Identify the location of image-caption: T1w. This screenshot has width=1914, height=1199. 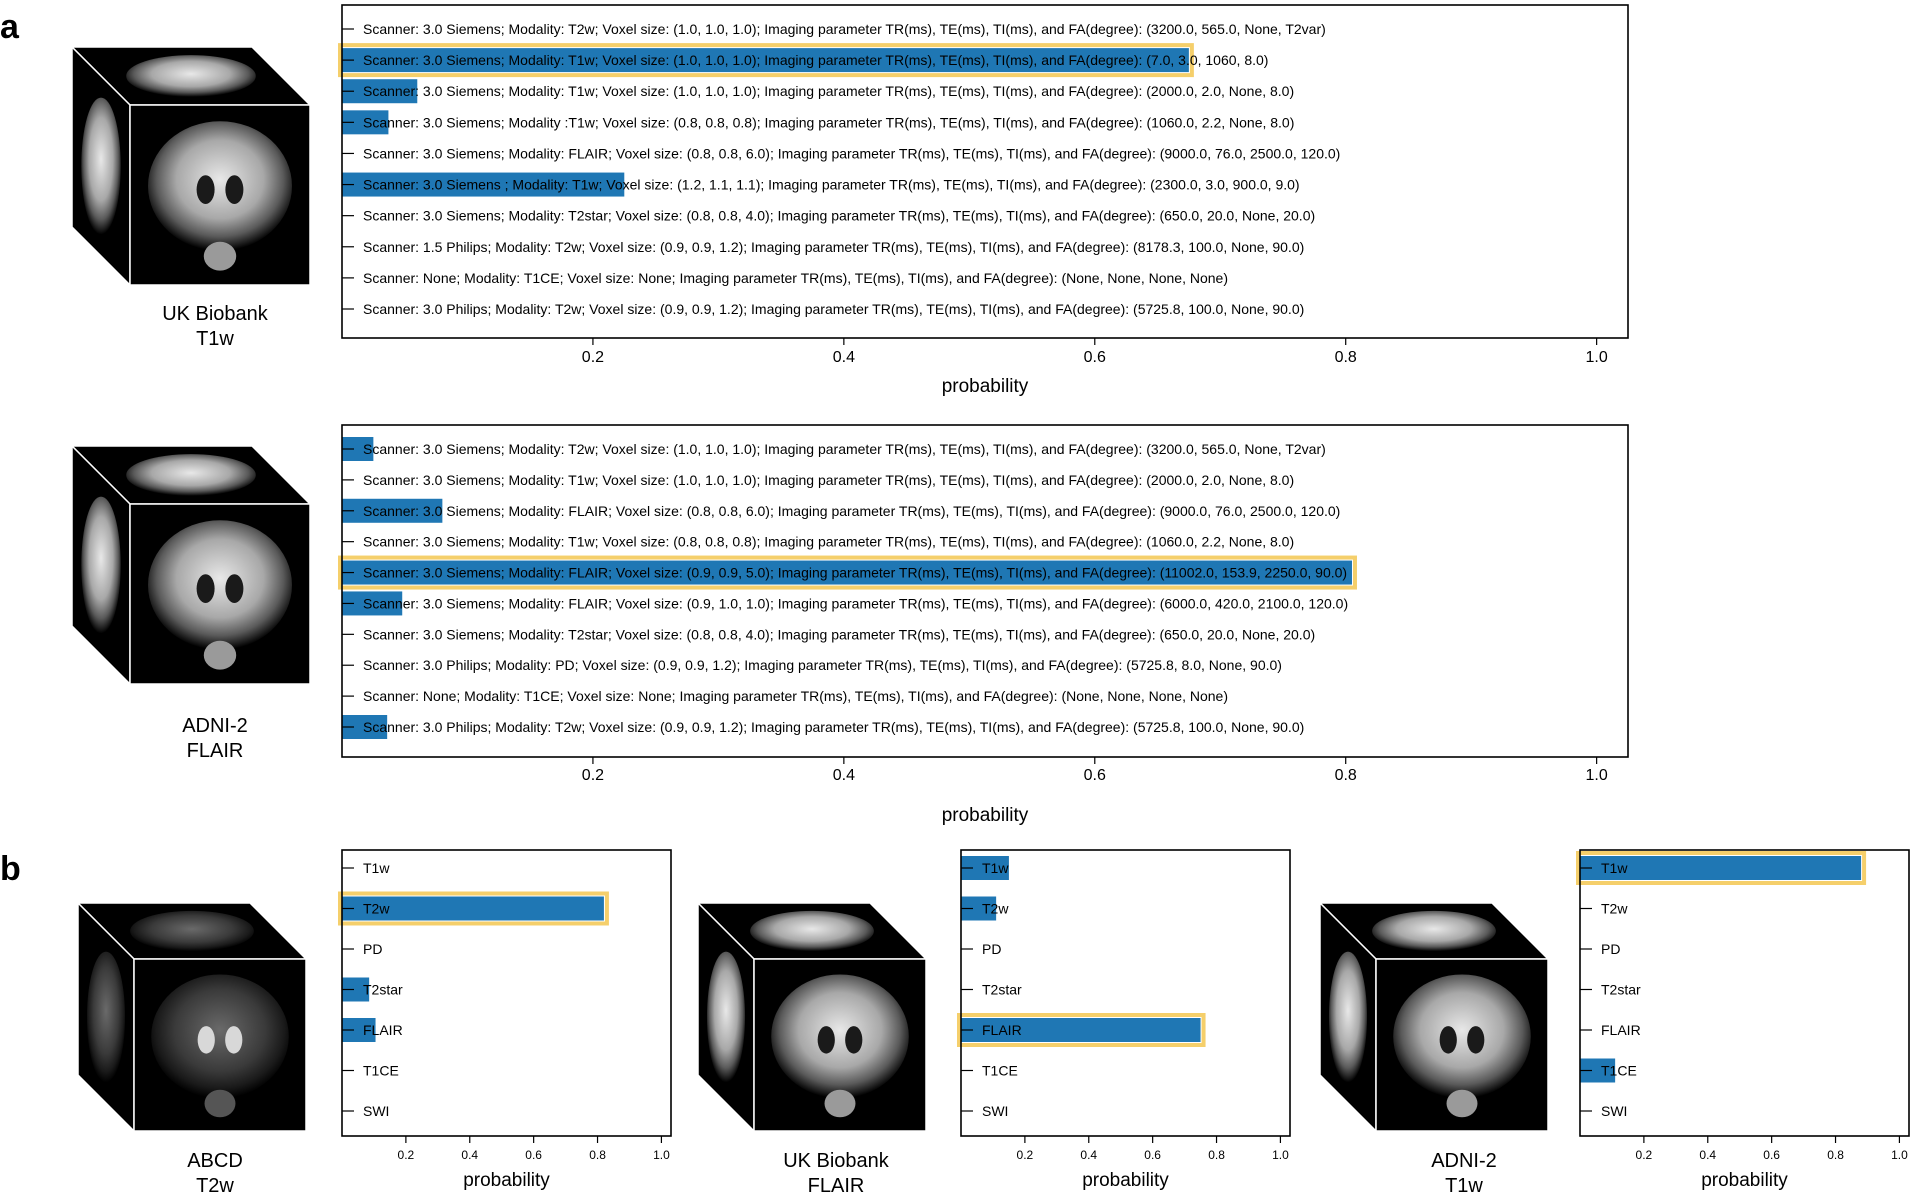
(1464, 1186).